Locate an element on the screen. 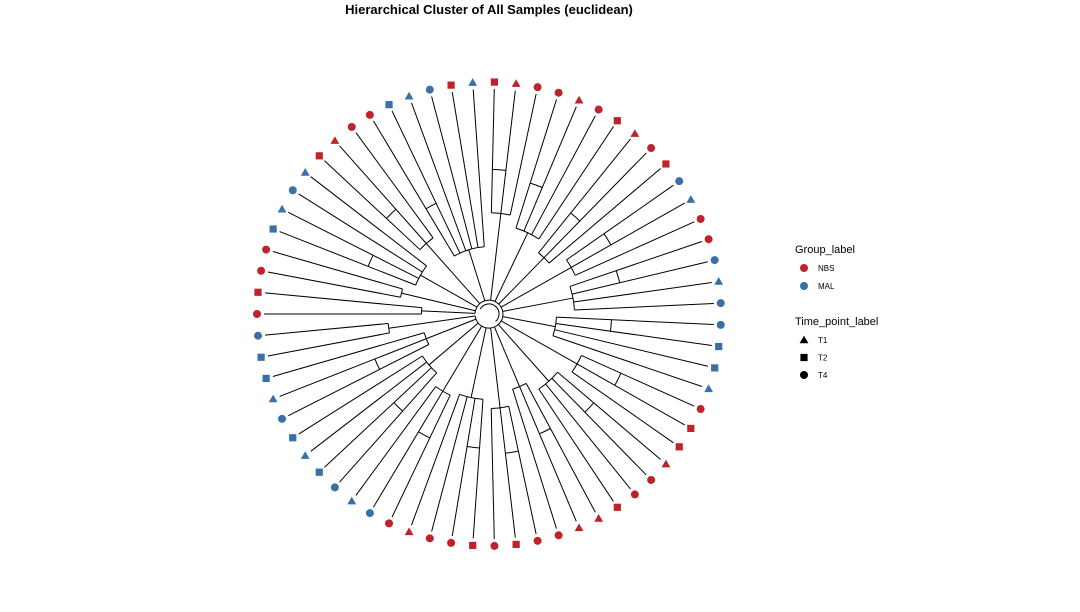 The image size is (1080, 612). legend-marker-t4 is located at coordinates (804, 375).